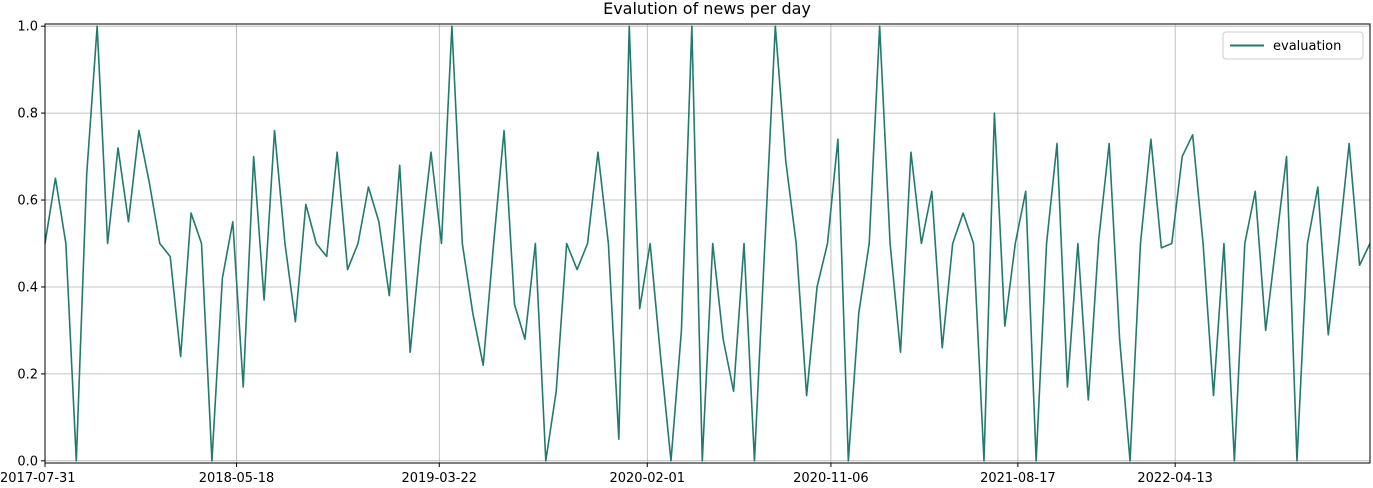  What do you see at coordinates (27, 201) in the screenshot?
I see `y-tick-label: 0.6` at bounding box center [27, 201].